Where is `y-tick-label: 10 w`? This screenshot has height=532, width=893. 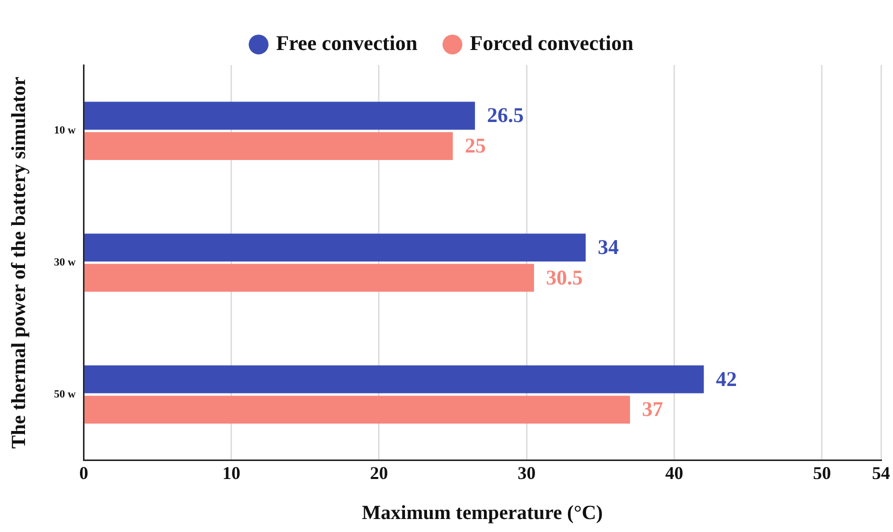 y-tick-label: 10 w is located at coordinates (65, 130).